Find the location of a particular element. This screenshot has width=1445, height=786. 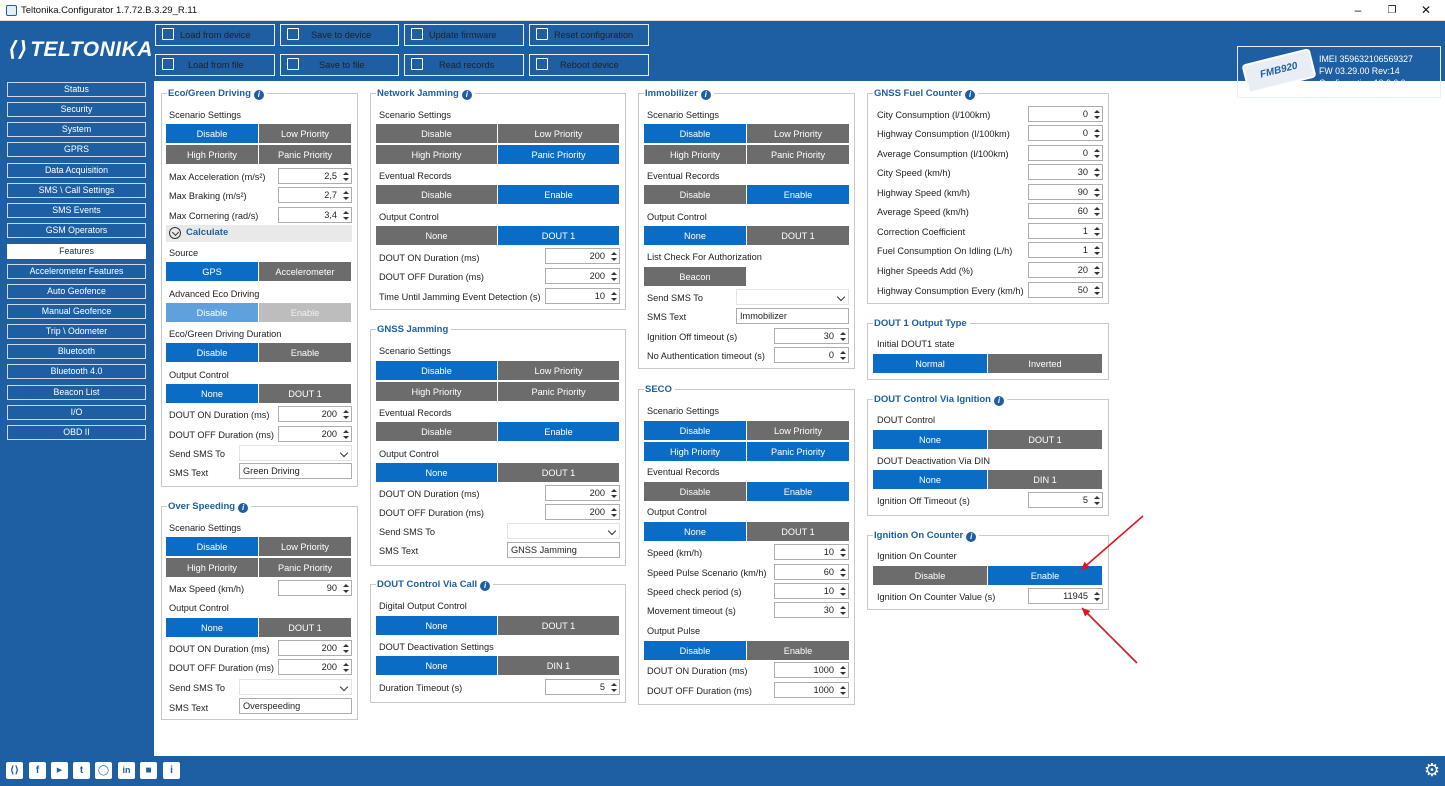

eco-output-dout1-button: DOUT 1 is located at coordinates (305, 394).